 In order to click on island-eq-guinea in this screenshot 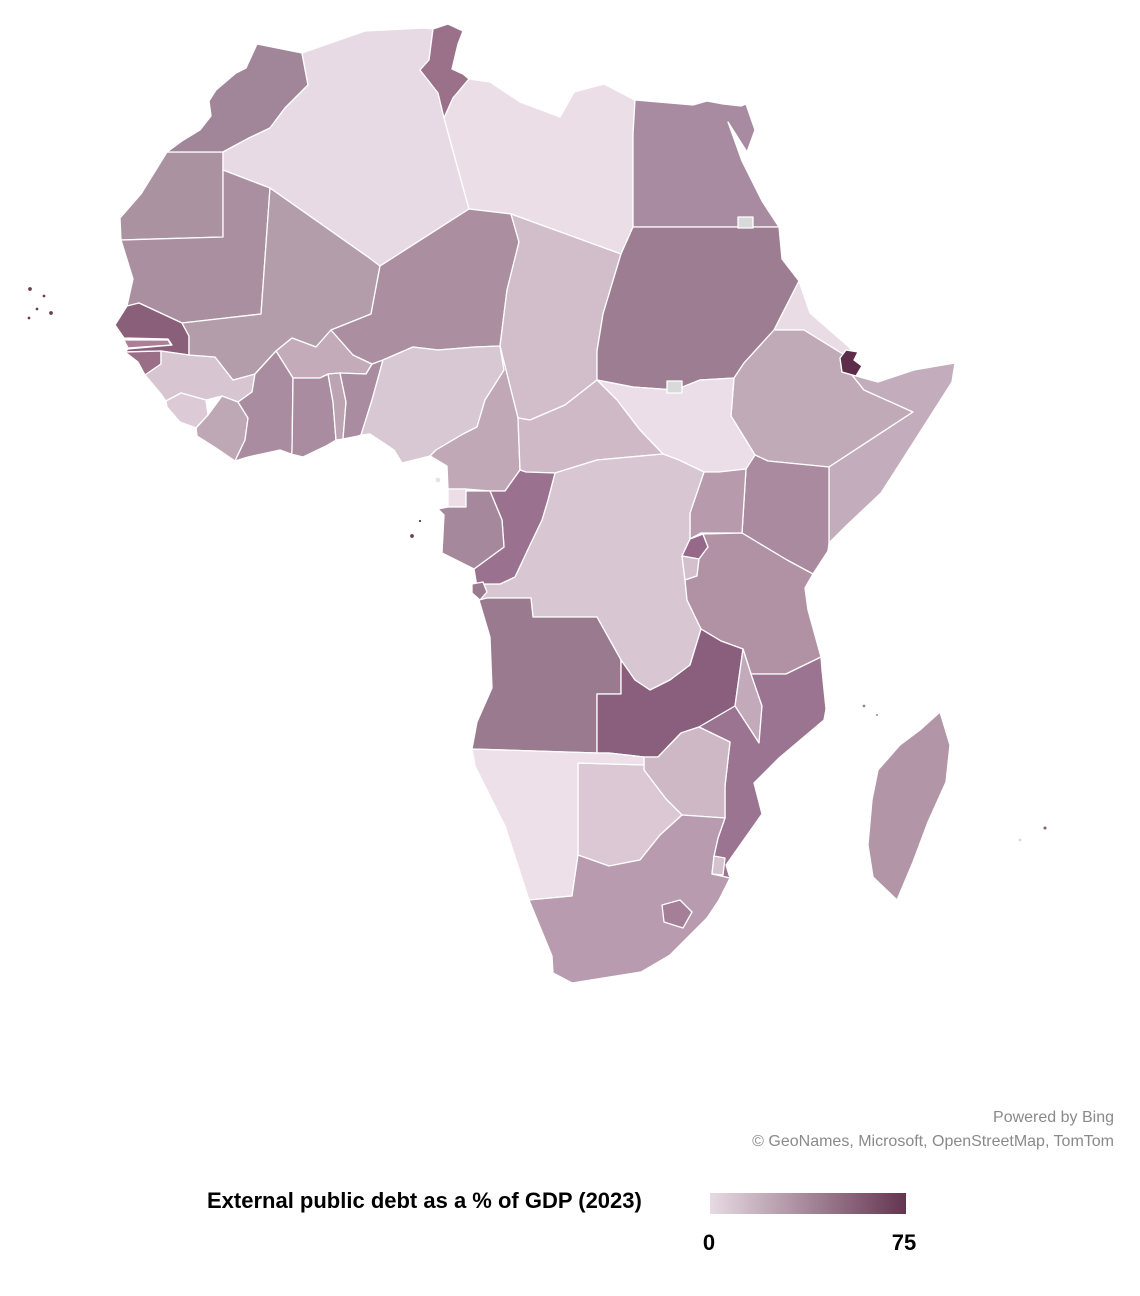, I will do `click(438, 480)`.